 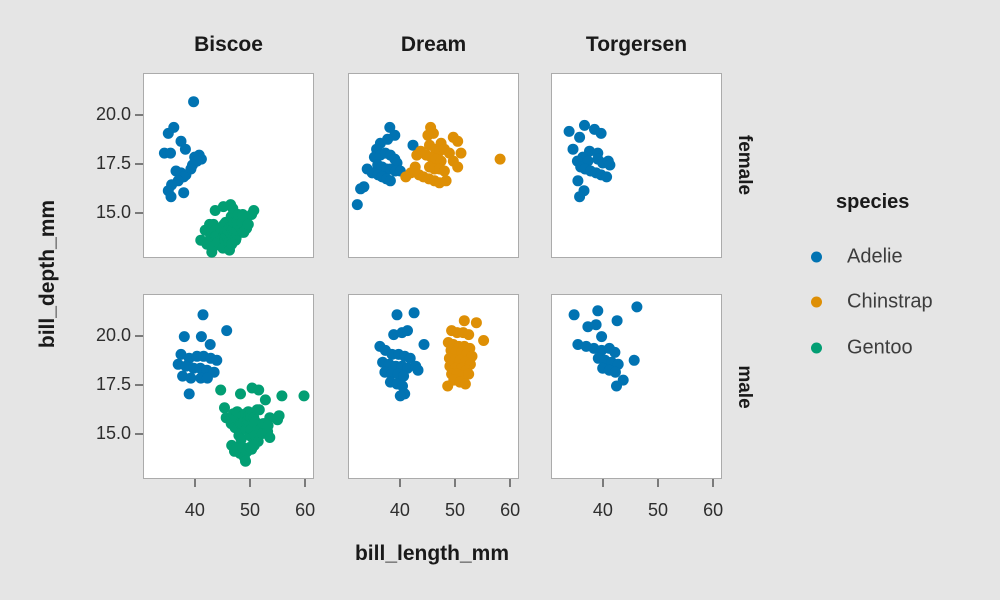 What do you see at coordinates (816, 302) in the screenshot?
I see `chinstrap-dot-icon` at bounding box center [816, 302].